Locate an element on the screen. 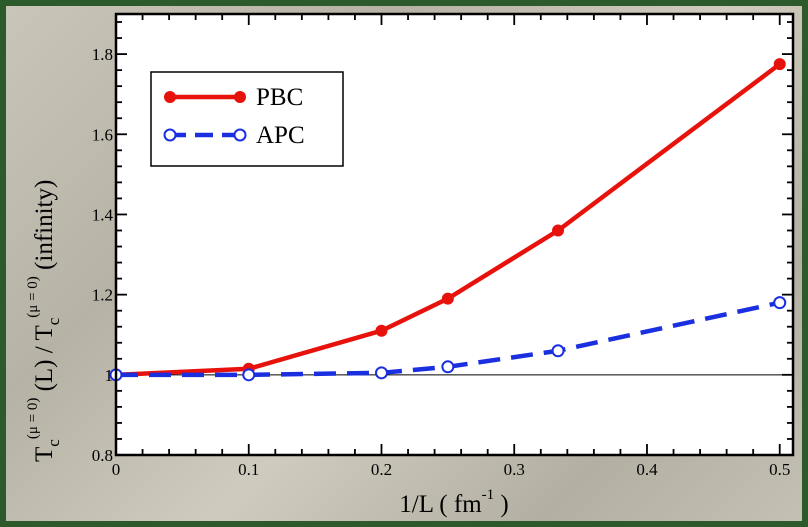 The width and height of the screenshot is (808, 527). x-tick-label: 0.5 is located at coordinates (779, 469).